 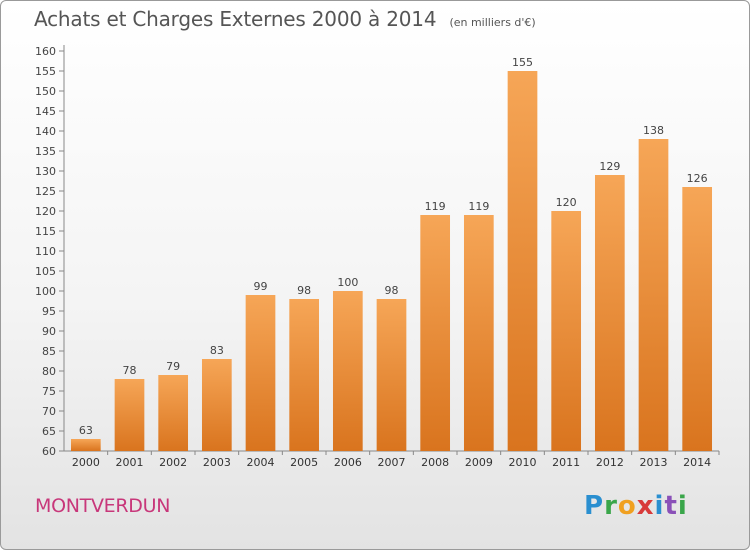 I want to click on x-tick-label: 2013, so click(x=654, y=462).